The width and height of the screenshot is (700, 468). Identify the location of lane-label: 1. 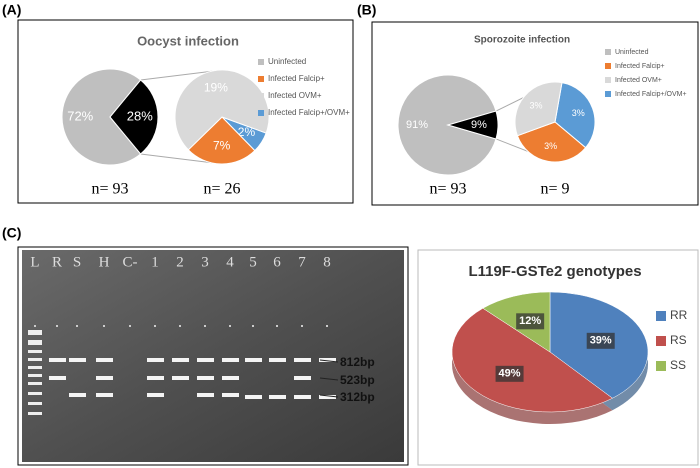
(155, 262).